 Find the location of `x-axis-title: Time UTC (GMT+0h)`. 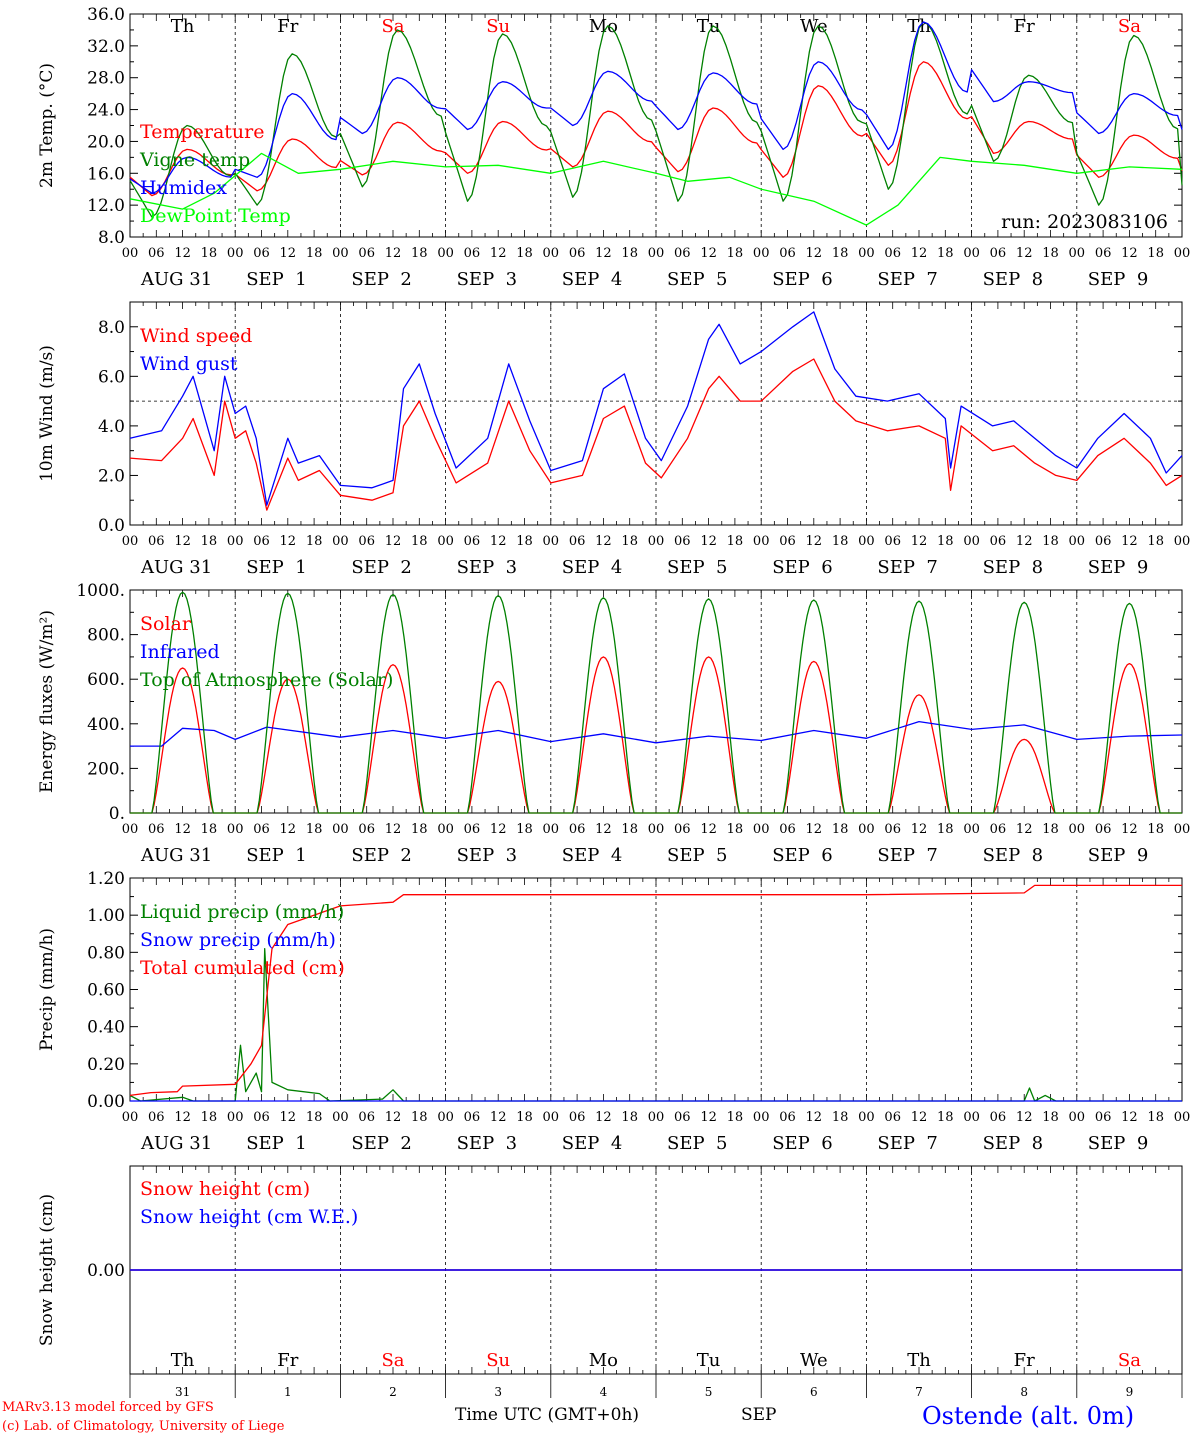

x-axis-title: Time UTC (GMT+0h) is located at coordinates (547, 1415).